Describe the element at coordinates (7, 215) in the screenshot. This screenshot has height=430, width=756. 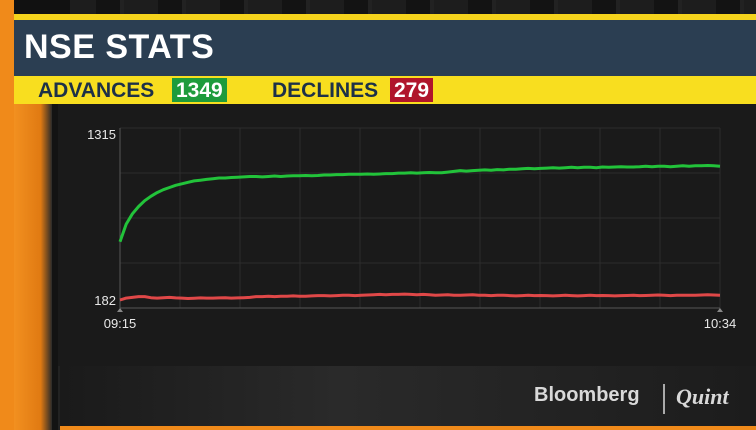
I see `orange-side-bar` at that location.